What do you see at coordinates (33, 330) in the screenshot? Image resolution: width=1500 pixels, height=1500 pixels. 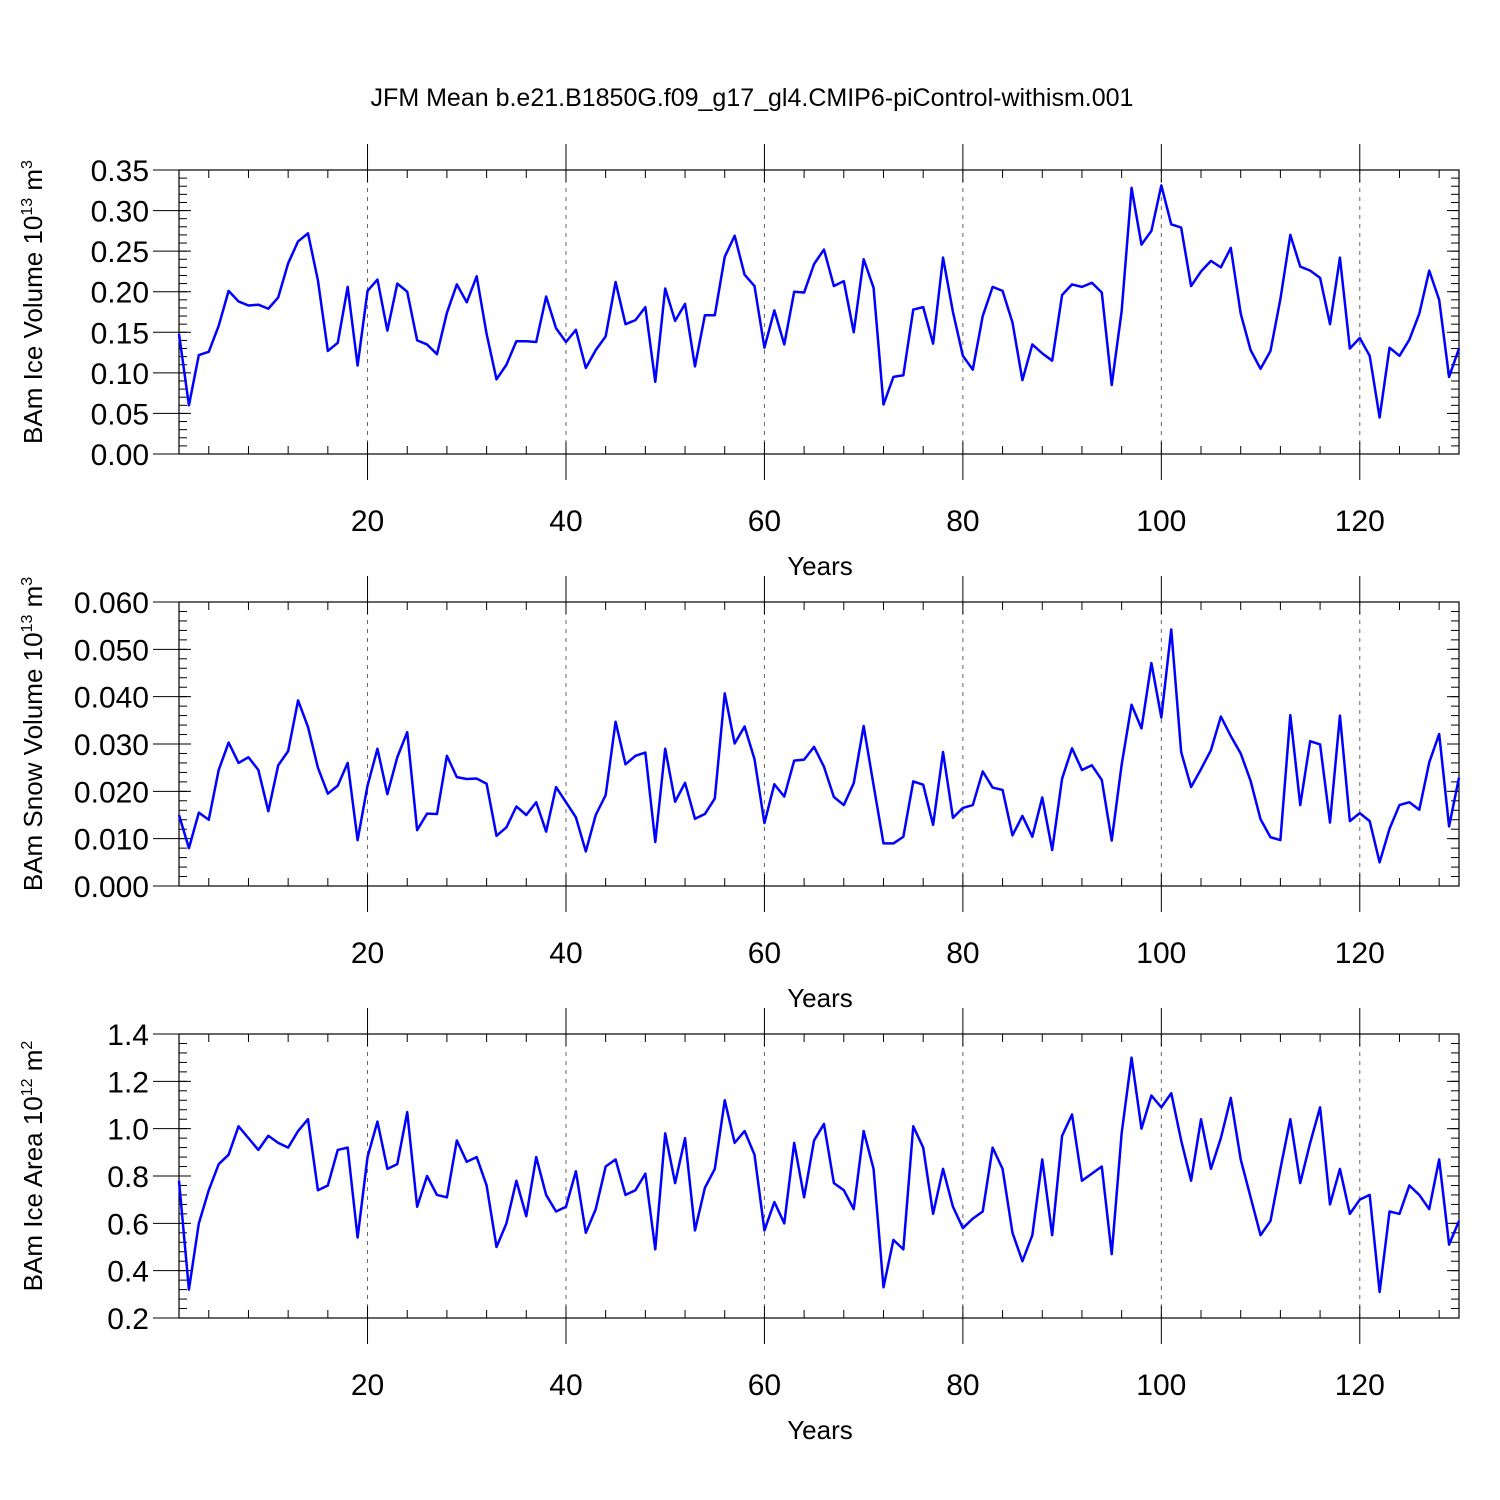 I see `y-axis-label-part: BAm Ice Volume 10` at bounding box center [33, 330].